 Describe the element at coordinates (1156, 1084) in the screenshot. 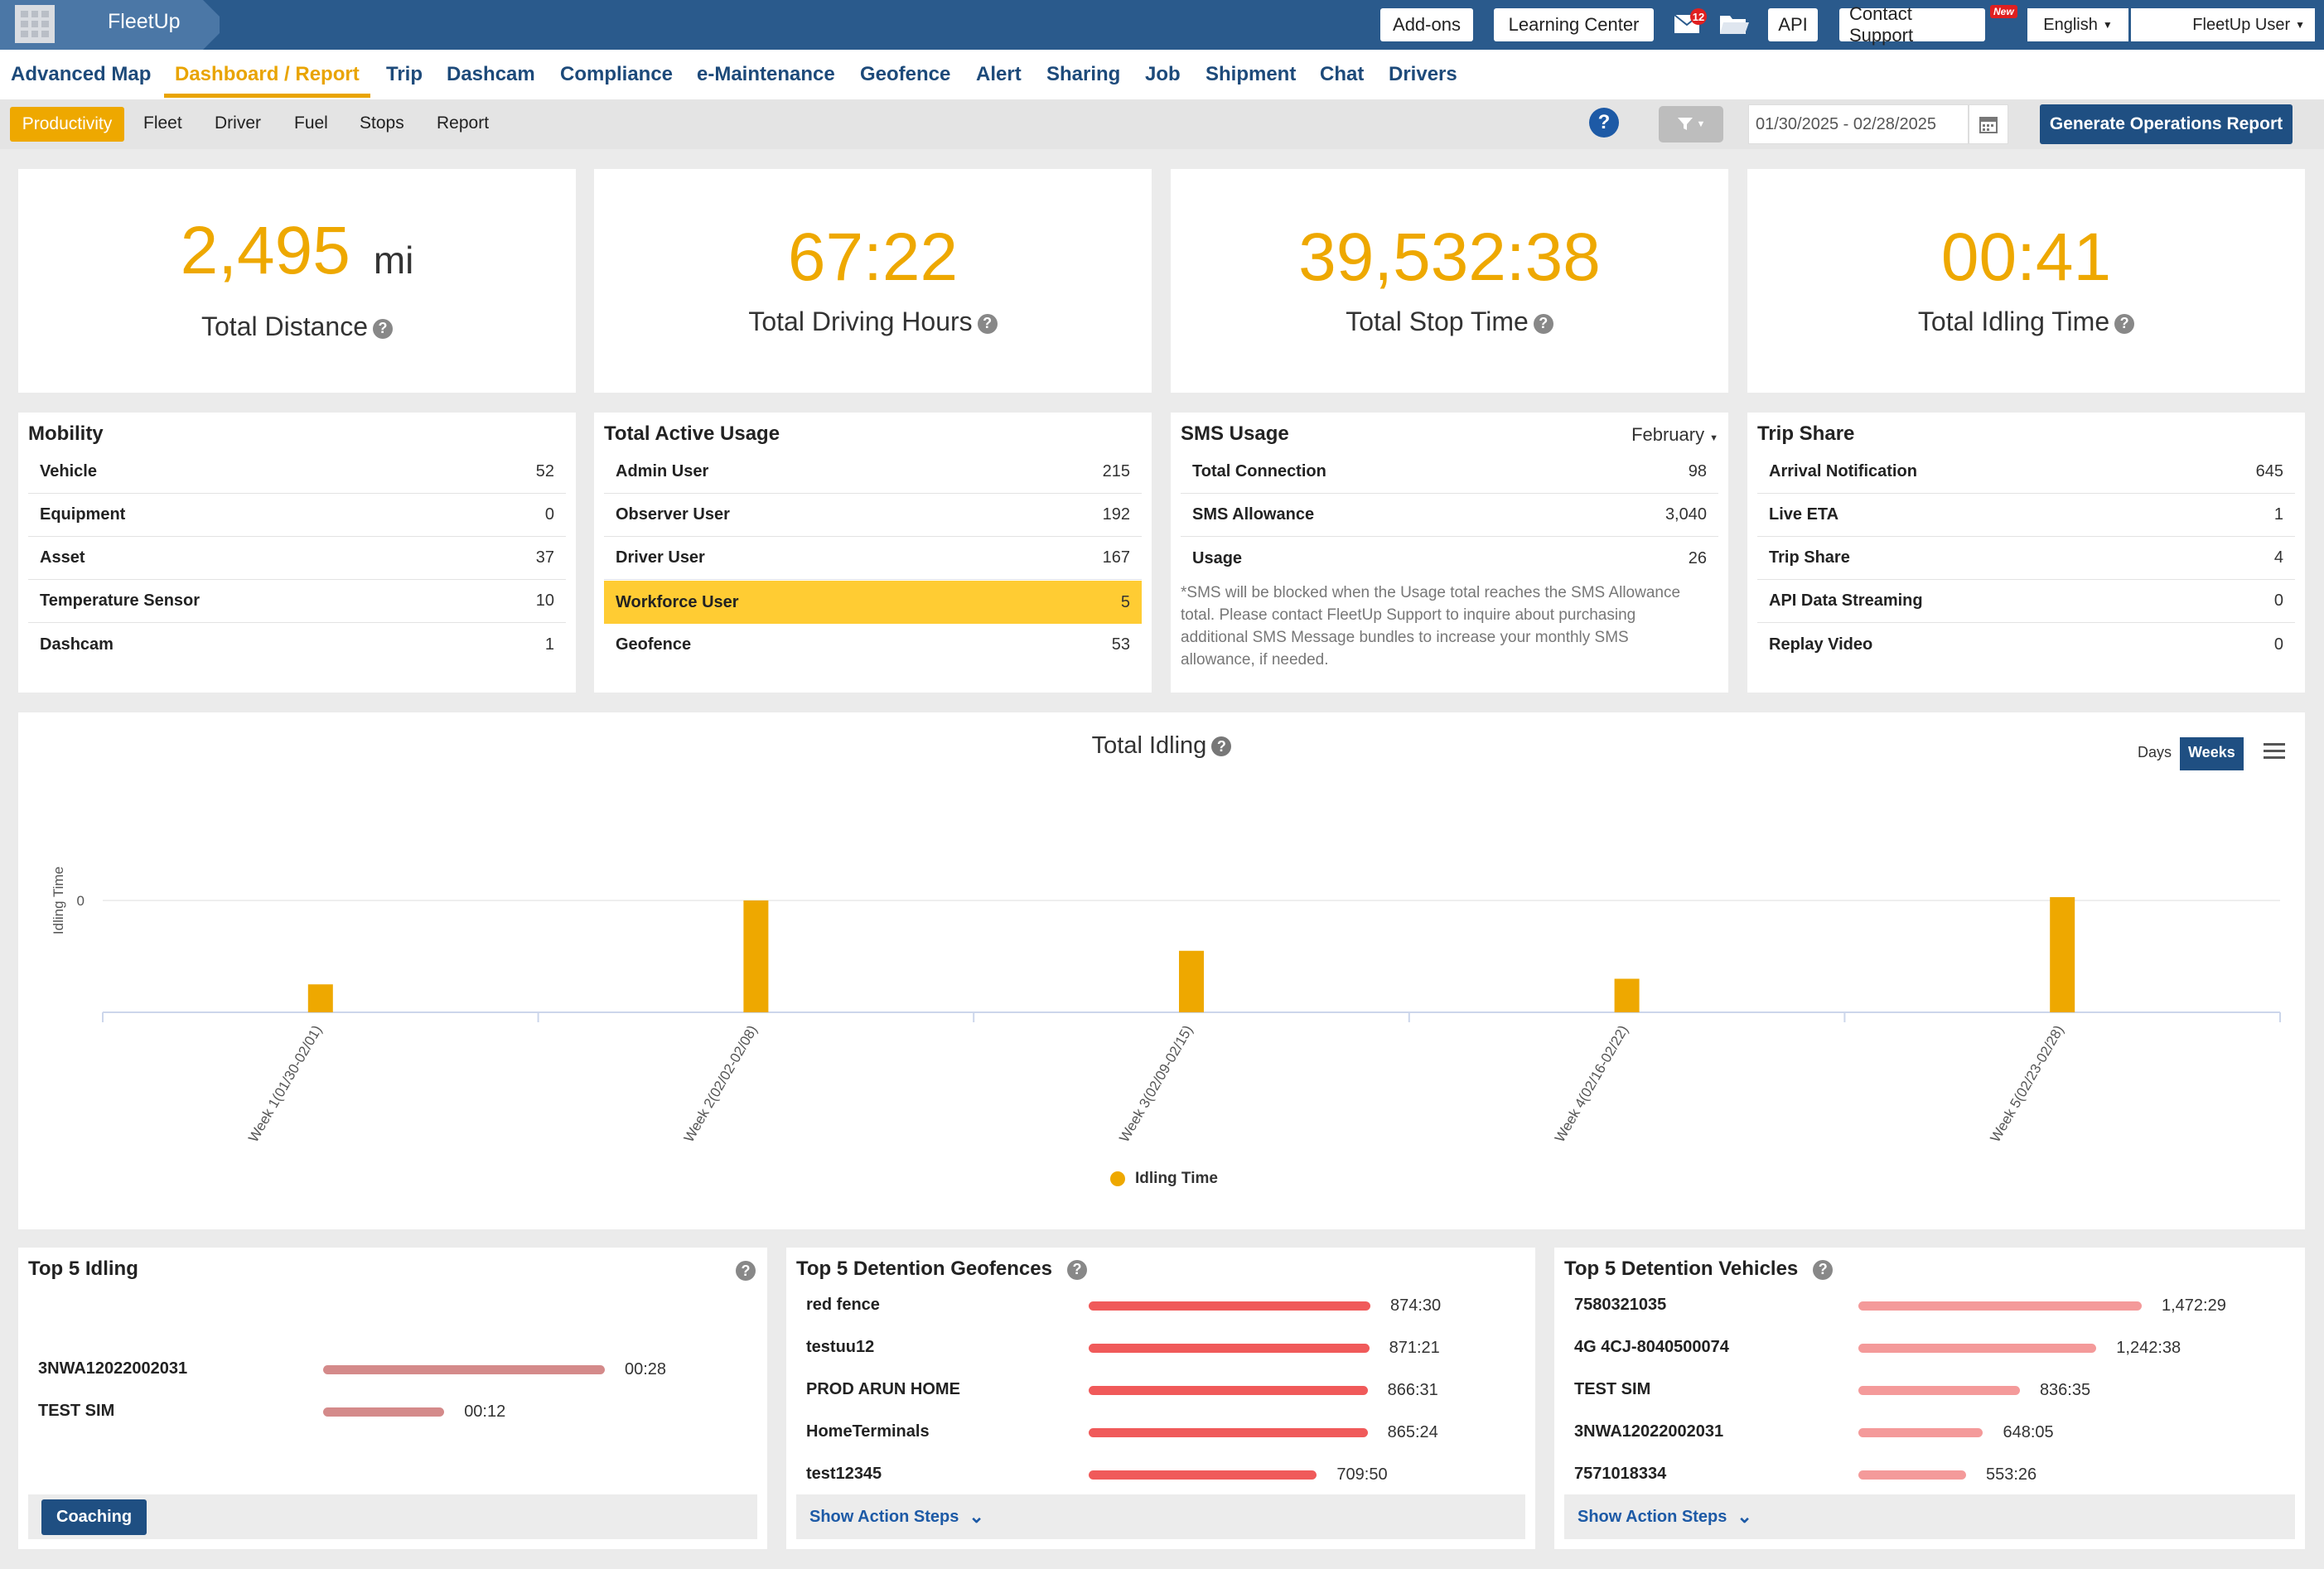

I see `x-tick-label: Week 3(02/09-02/15)` at that location.